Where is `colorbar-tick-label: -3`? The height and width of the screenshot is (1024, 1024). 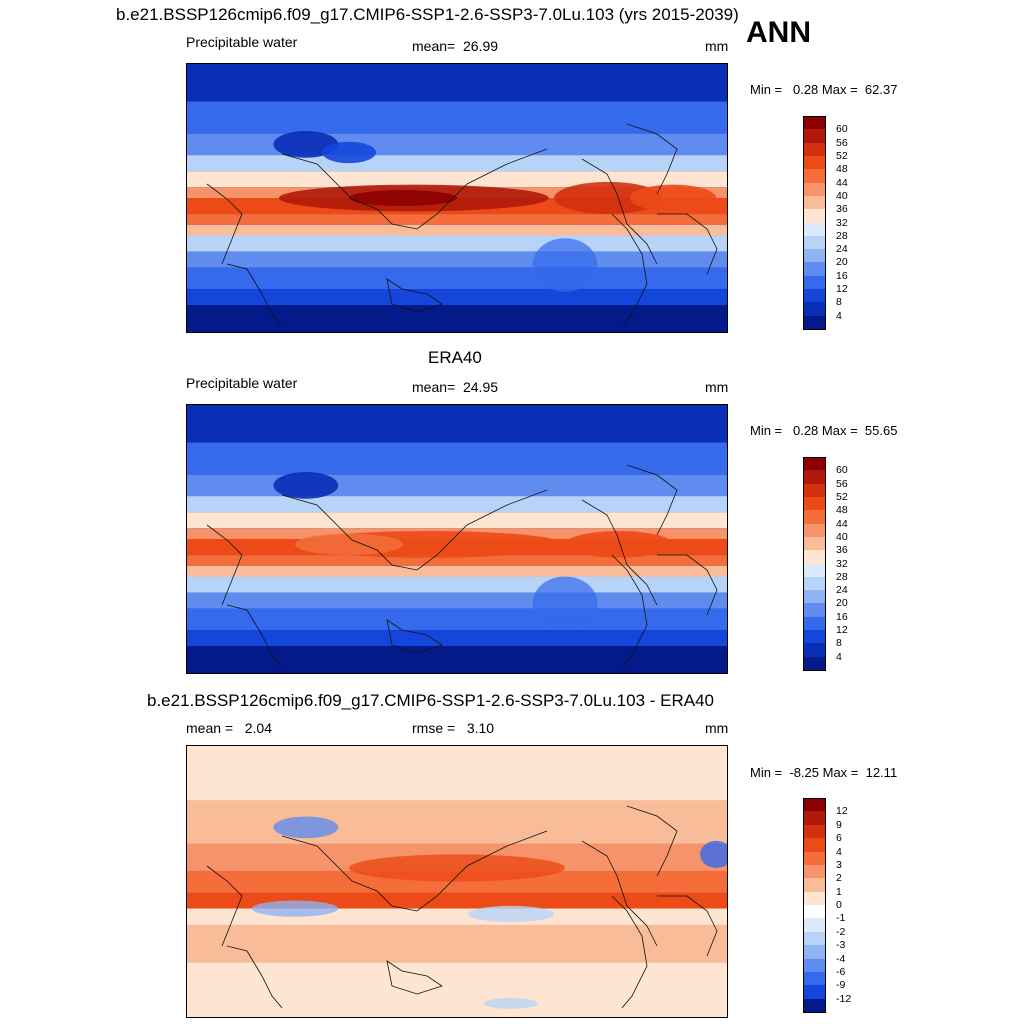
colorbar-tick-label: -3 is located at coordinates (841, 945).